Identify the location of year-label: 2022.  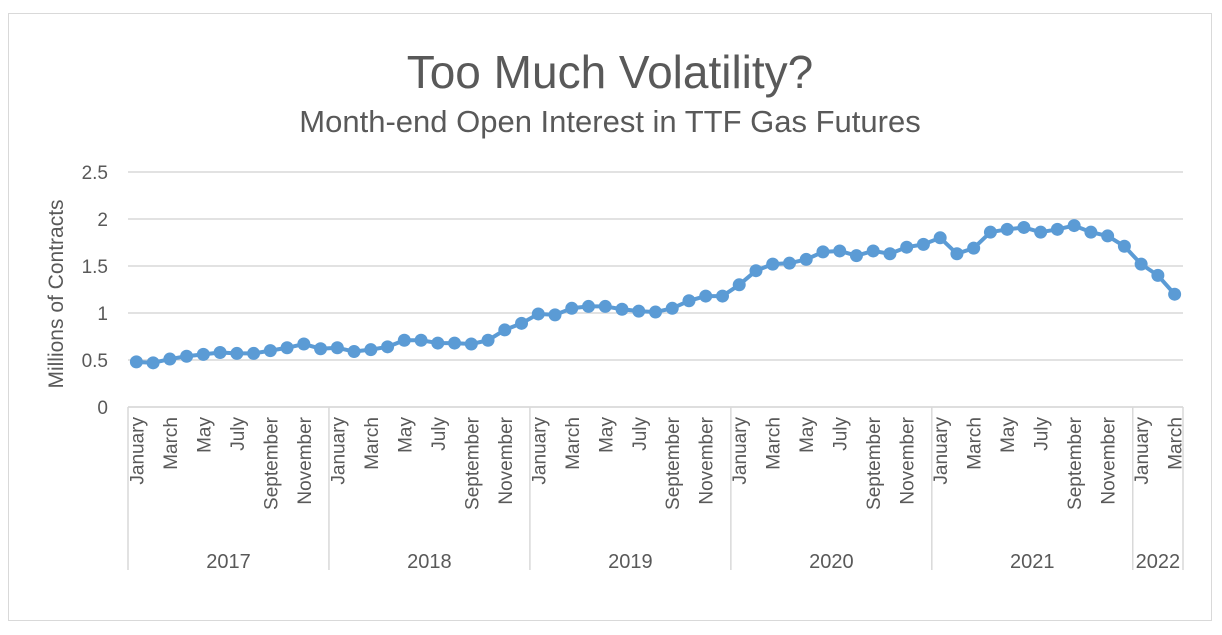
(1158, 562).